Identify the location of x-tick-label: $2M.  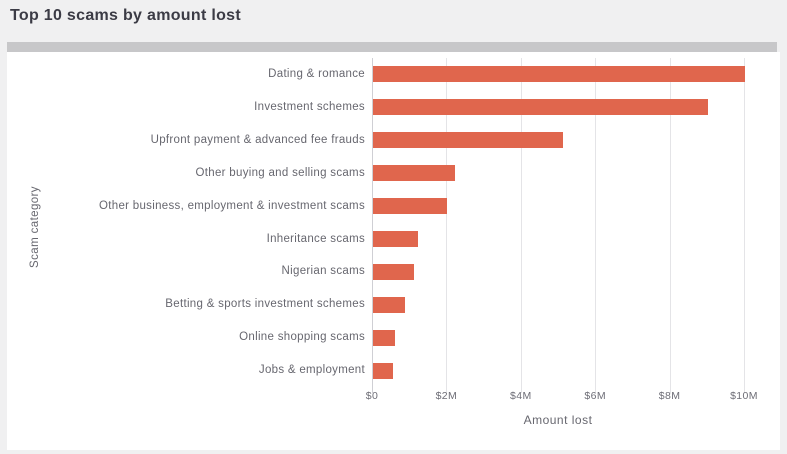
(446, 396).